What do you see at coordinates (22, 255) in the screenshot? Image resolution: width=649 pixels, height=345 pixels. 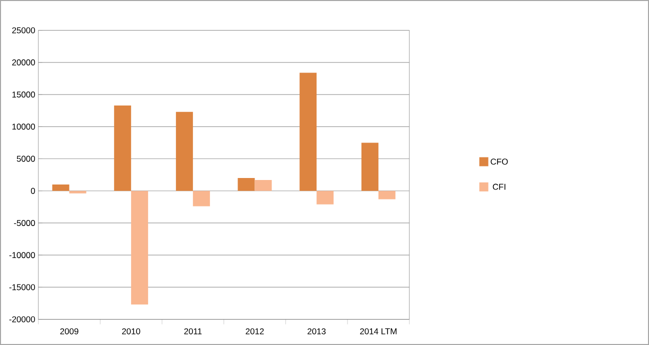 I see `y-tick-label: -10000` at bounding box center [22, 255].